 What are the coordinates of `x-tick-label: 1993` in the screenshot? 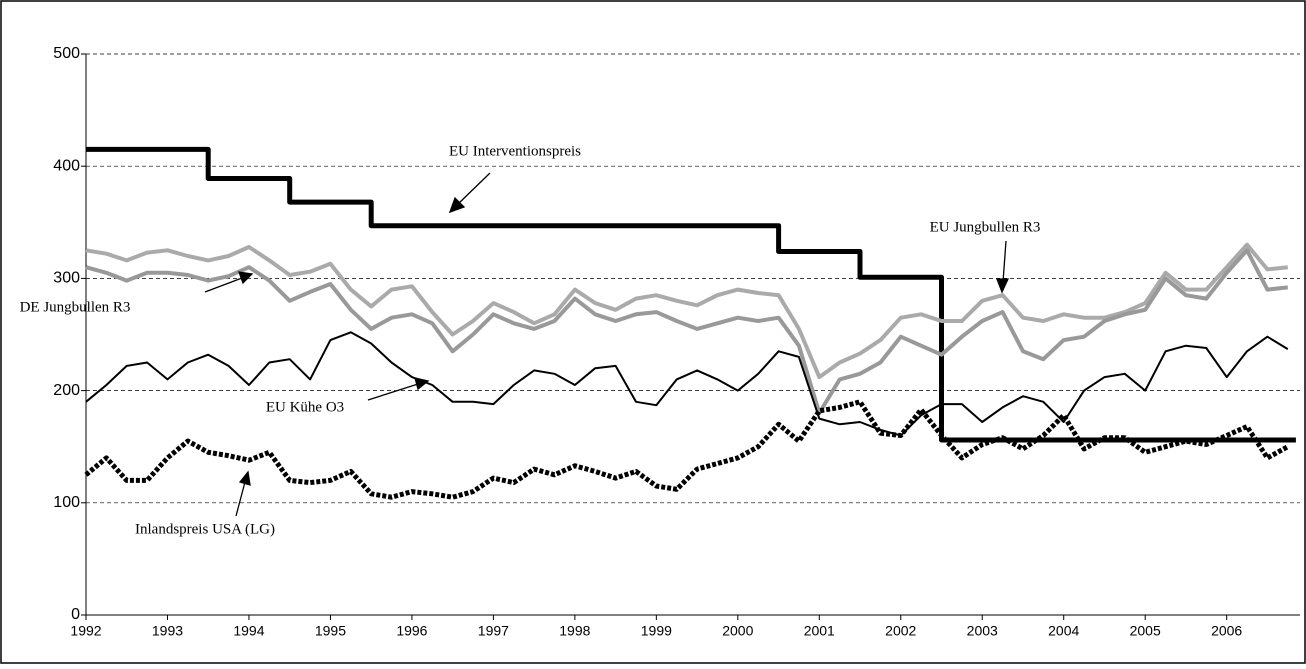 It's located at (167, 631).